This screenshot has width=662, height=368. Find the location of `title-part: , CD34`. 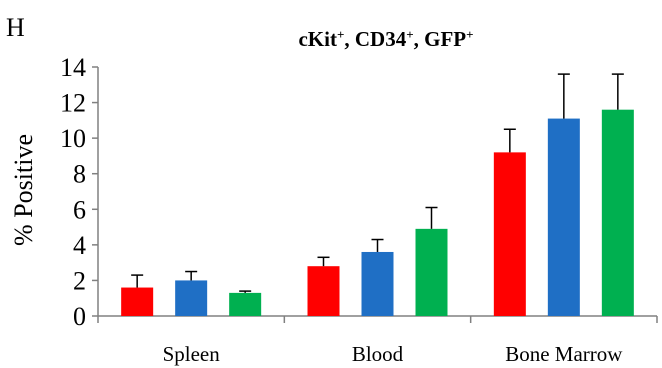

title-part: , CD34 is located at coordinates (375, 39).